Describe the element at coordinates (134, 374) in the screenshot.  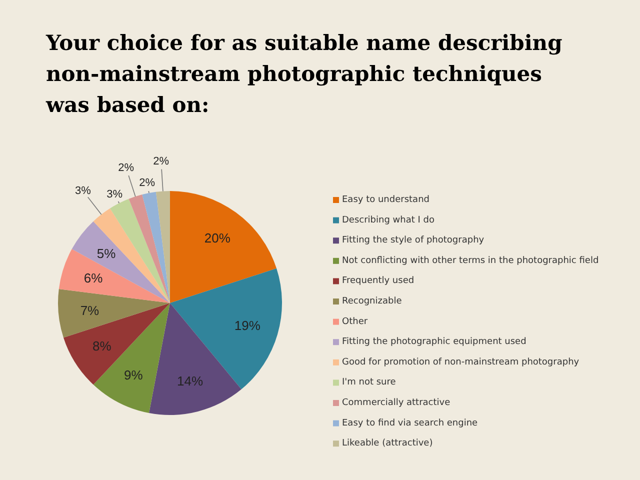
I see `data-label: 9%` at that location.